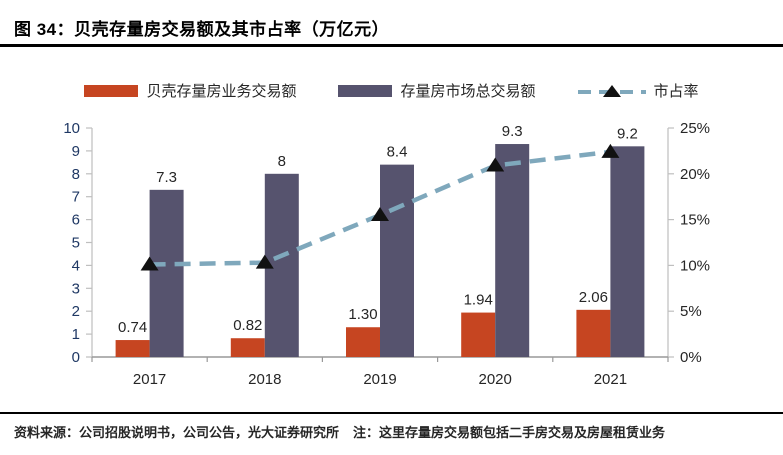  I want to click on left-axis-tick-label: 2, so click(76, 311).